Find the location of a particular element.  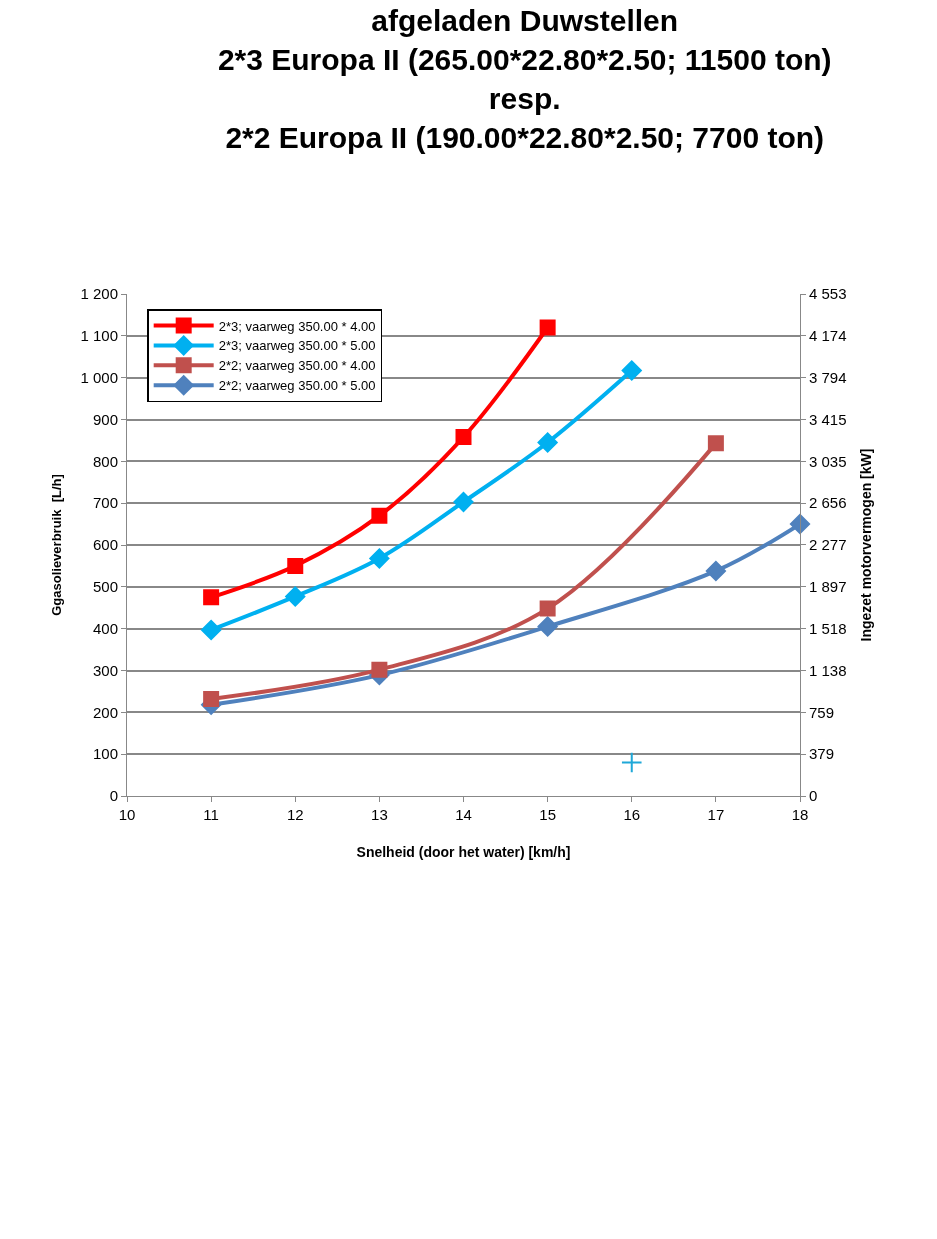

y2-tick-label: 4 553 is located at coordinates (828, 294).